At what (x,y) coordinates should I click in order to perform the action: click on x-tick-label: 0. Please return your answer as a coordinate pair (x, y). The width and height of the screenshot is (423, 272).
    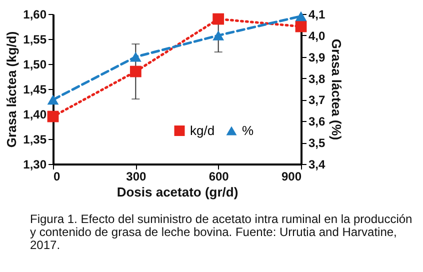
    Looking at the image, I should click on (57, 177).